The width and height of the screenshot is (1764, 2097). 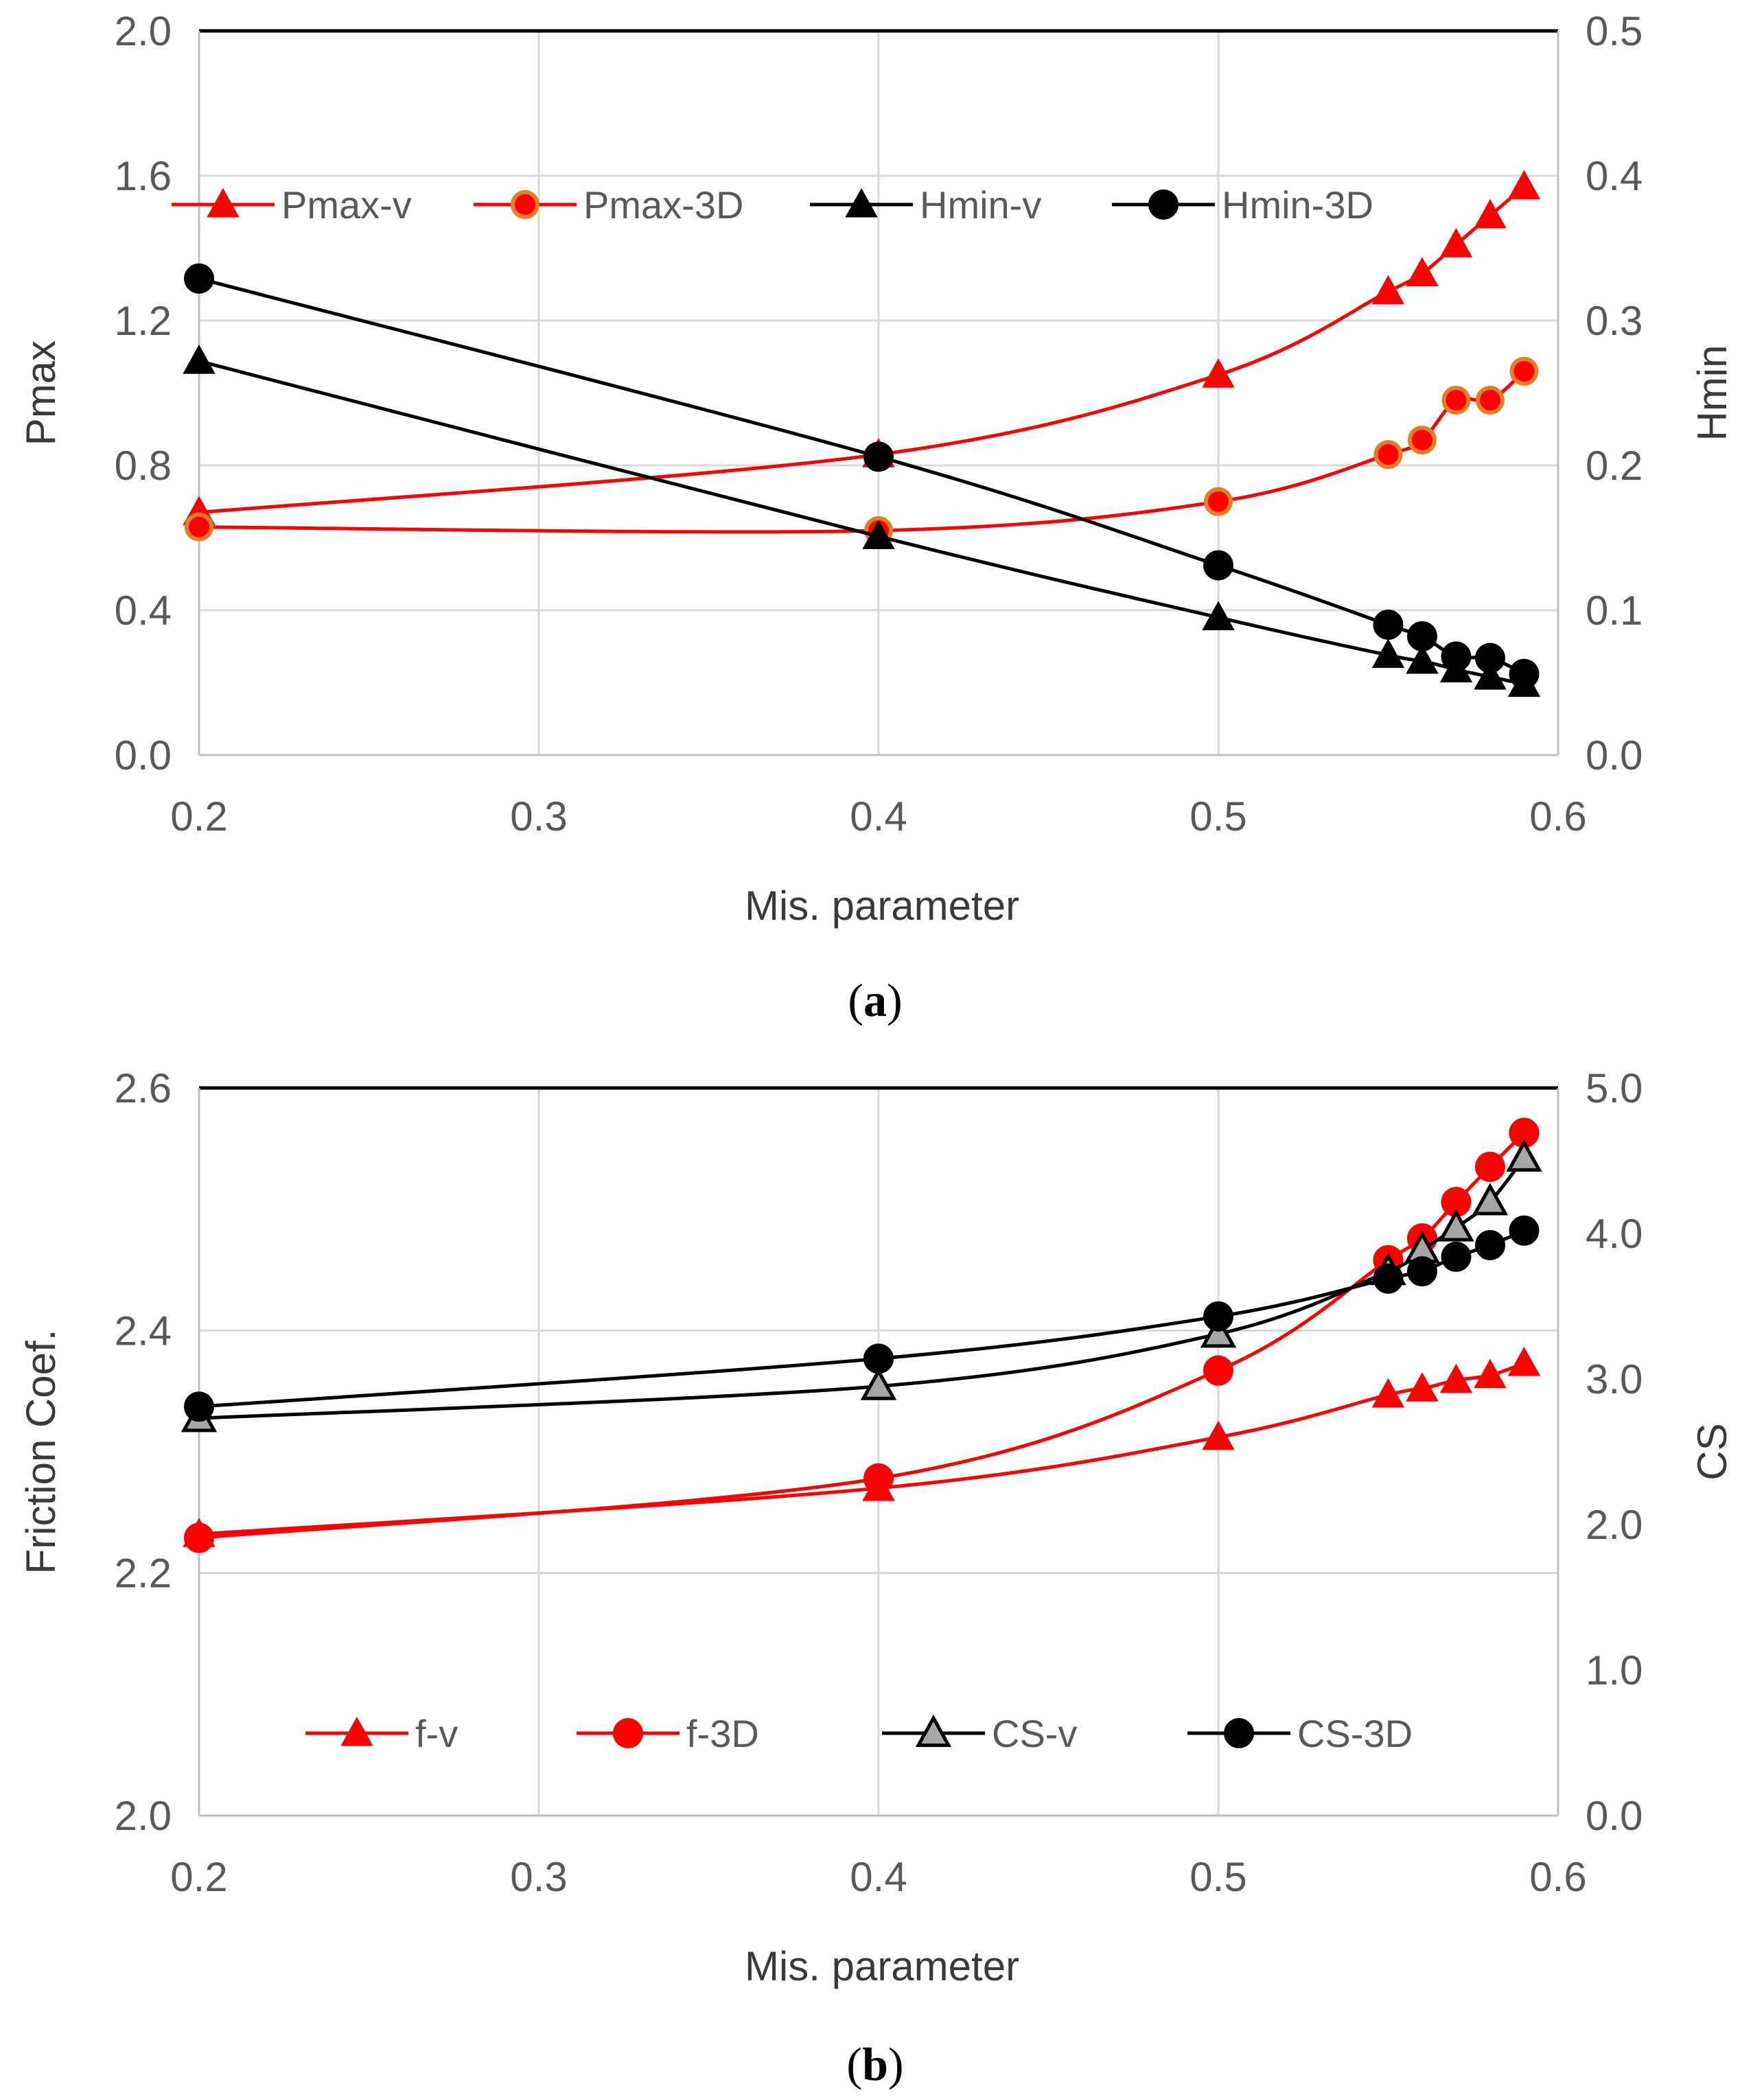 What do you see at coordinates (862, 1446) in the screenshot?
I see `series-f-v` at bounding box center [862, 1446].